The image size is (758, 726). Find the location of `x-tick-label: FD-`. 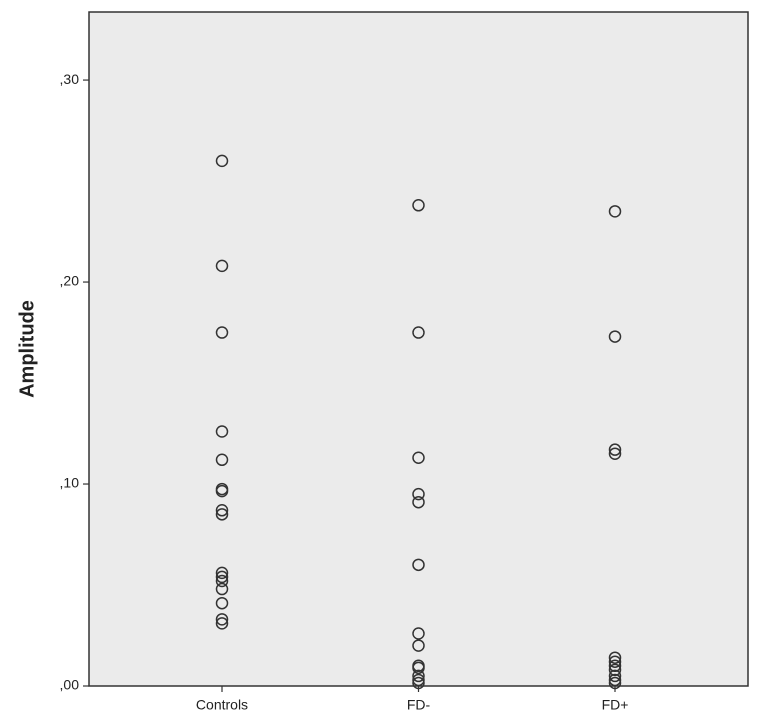

x-tick-label: FD- is located at coordinates (419, 705).